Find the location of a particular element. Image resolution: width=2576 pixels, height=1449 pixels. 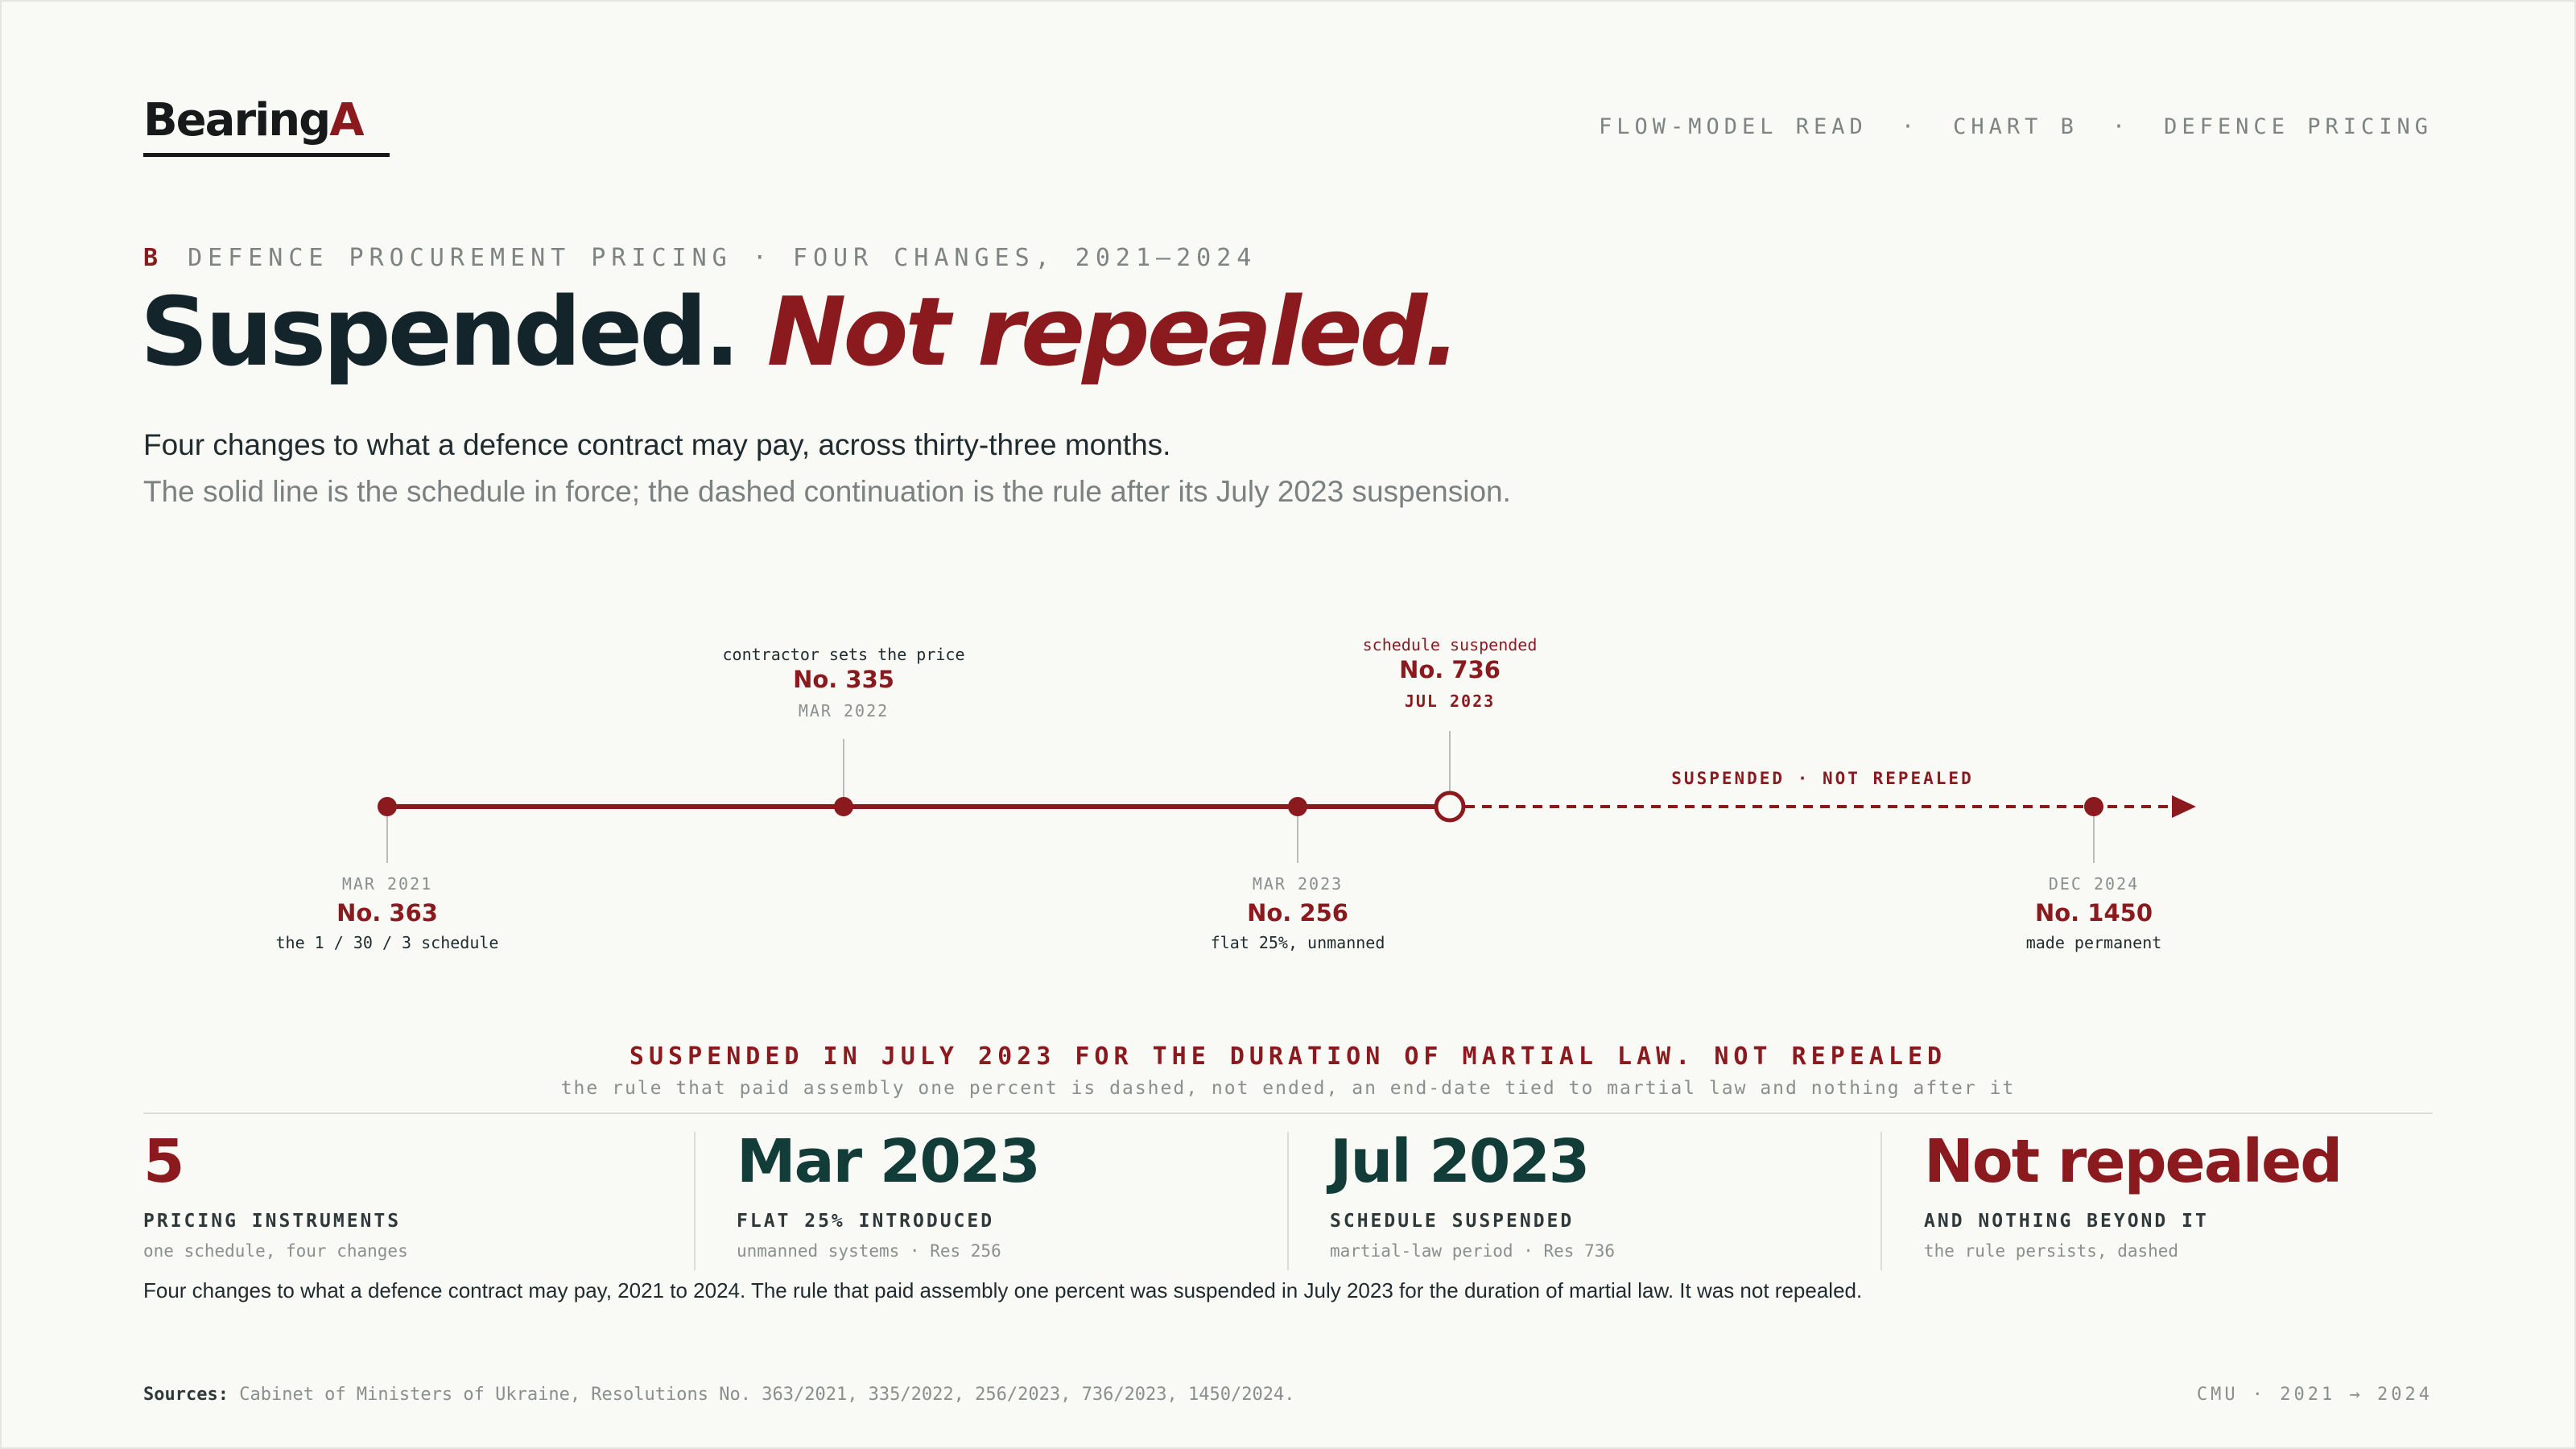

nav-item-defence-pricing: DEFENCE PRICING is located at coordinates (2298, 126).